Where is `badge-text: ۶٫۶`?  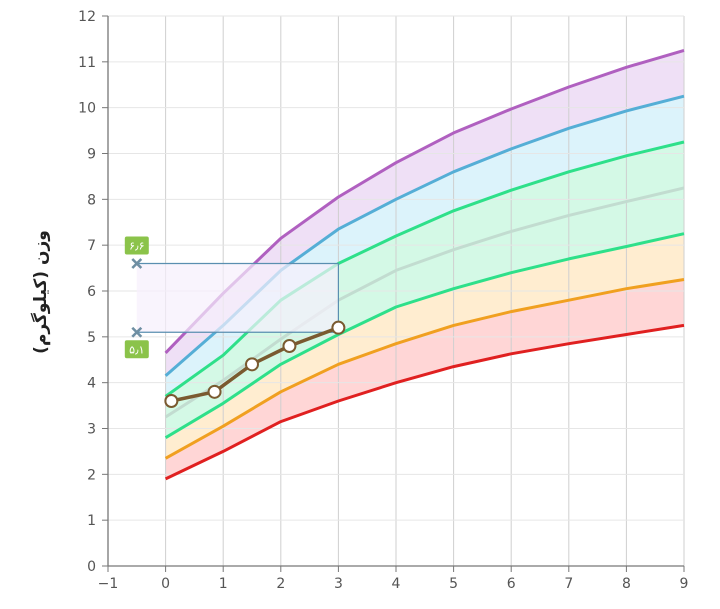 badge-text: ۶٫۶ is located at coordinates (136, 246).